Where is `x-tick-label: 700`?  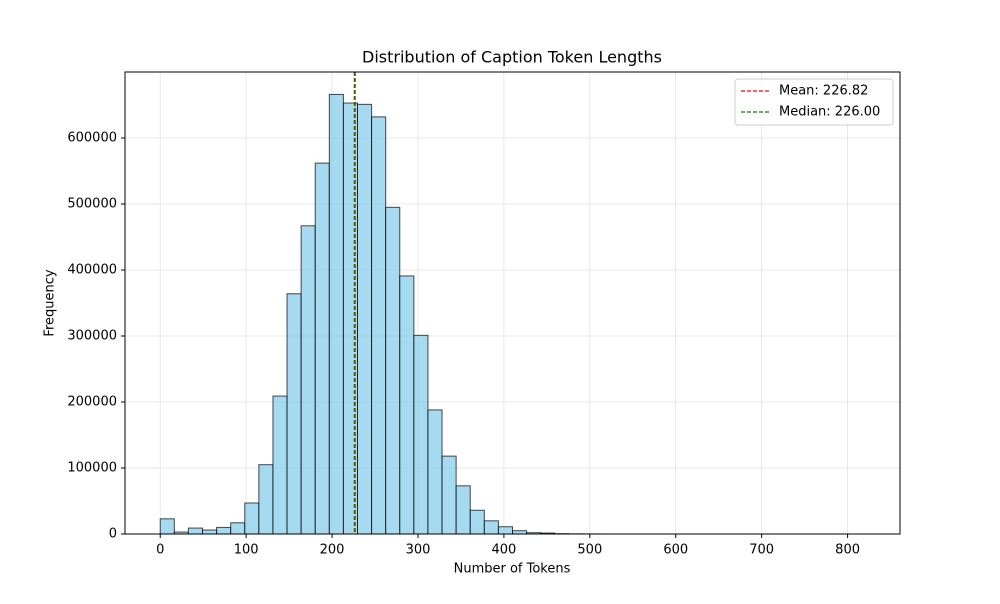
x-tick-label: 700 is located at coordinates (761, 550).